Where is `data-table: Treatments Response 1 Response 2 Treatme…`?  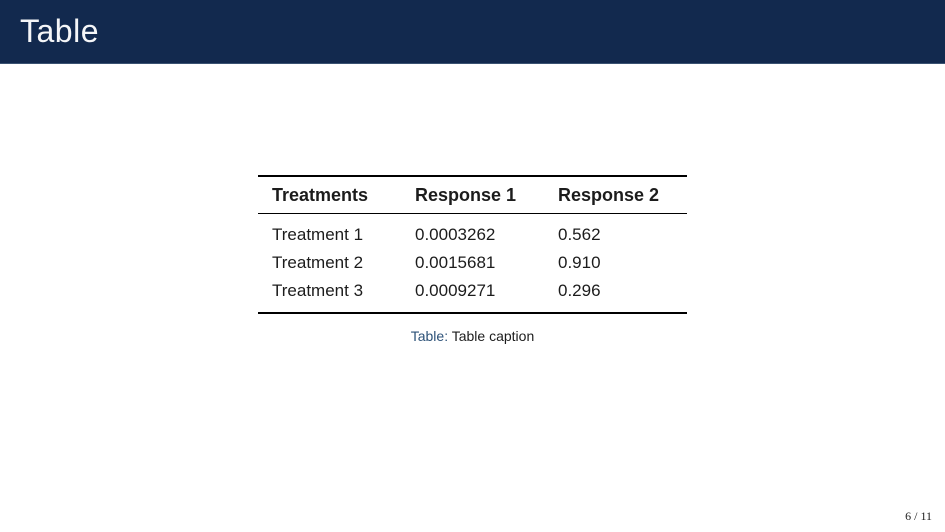 data-table: Treatments Response 1 Response 2 Treatme… is located at coordinates (472, 244).